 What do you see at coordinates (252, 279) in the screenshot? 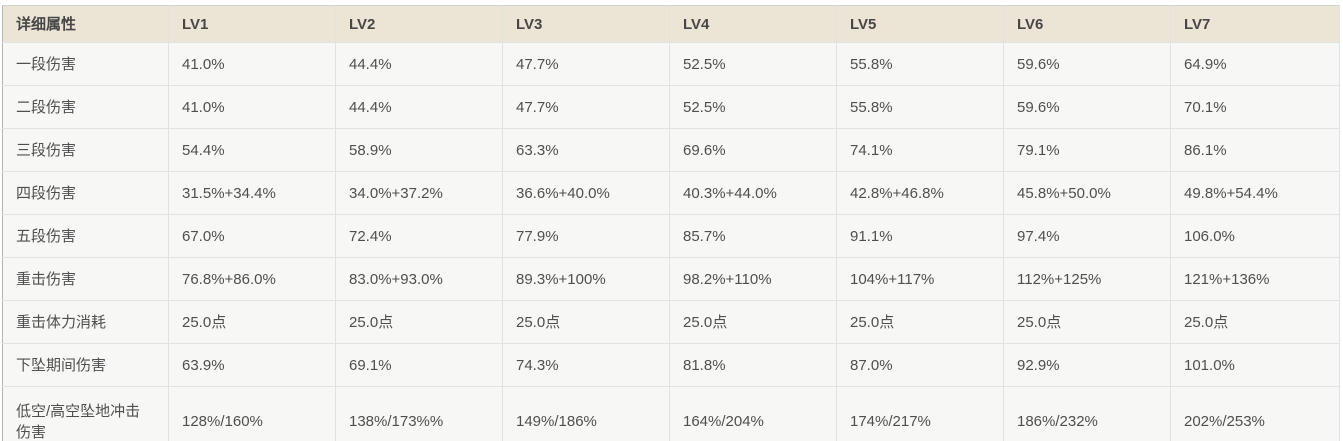
I see `stat-value-cell: 76.8%+86.0%` at bounding box center [252, 279].